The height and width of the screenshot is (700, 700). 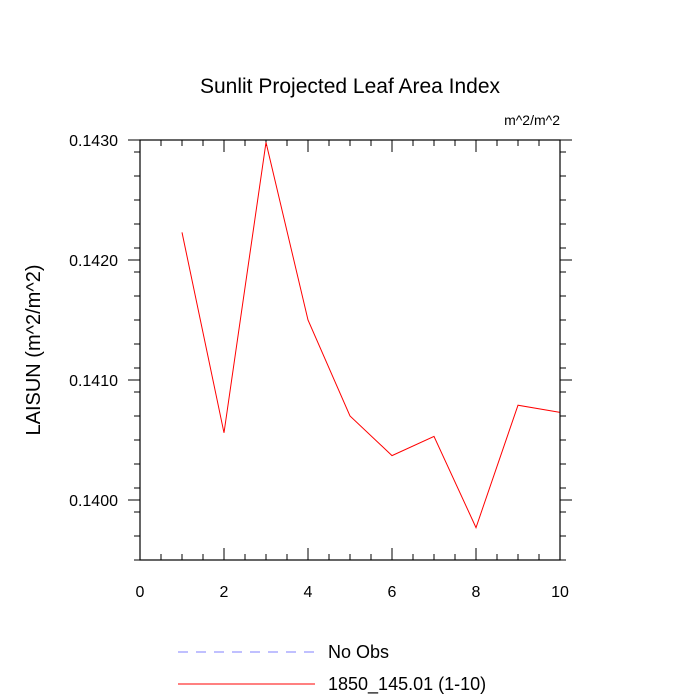 I want to click on x-tick-label: 8, so click(x=476, y=592).